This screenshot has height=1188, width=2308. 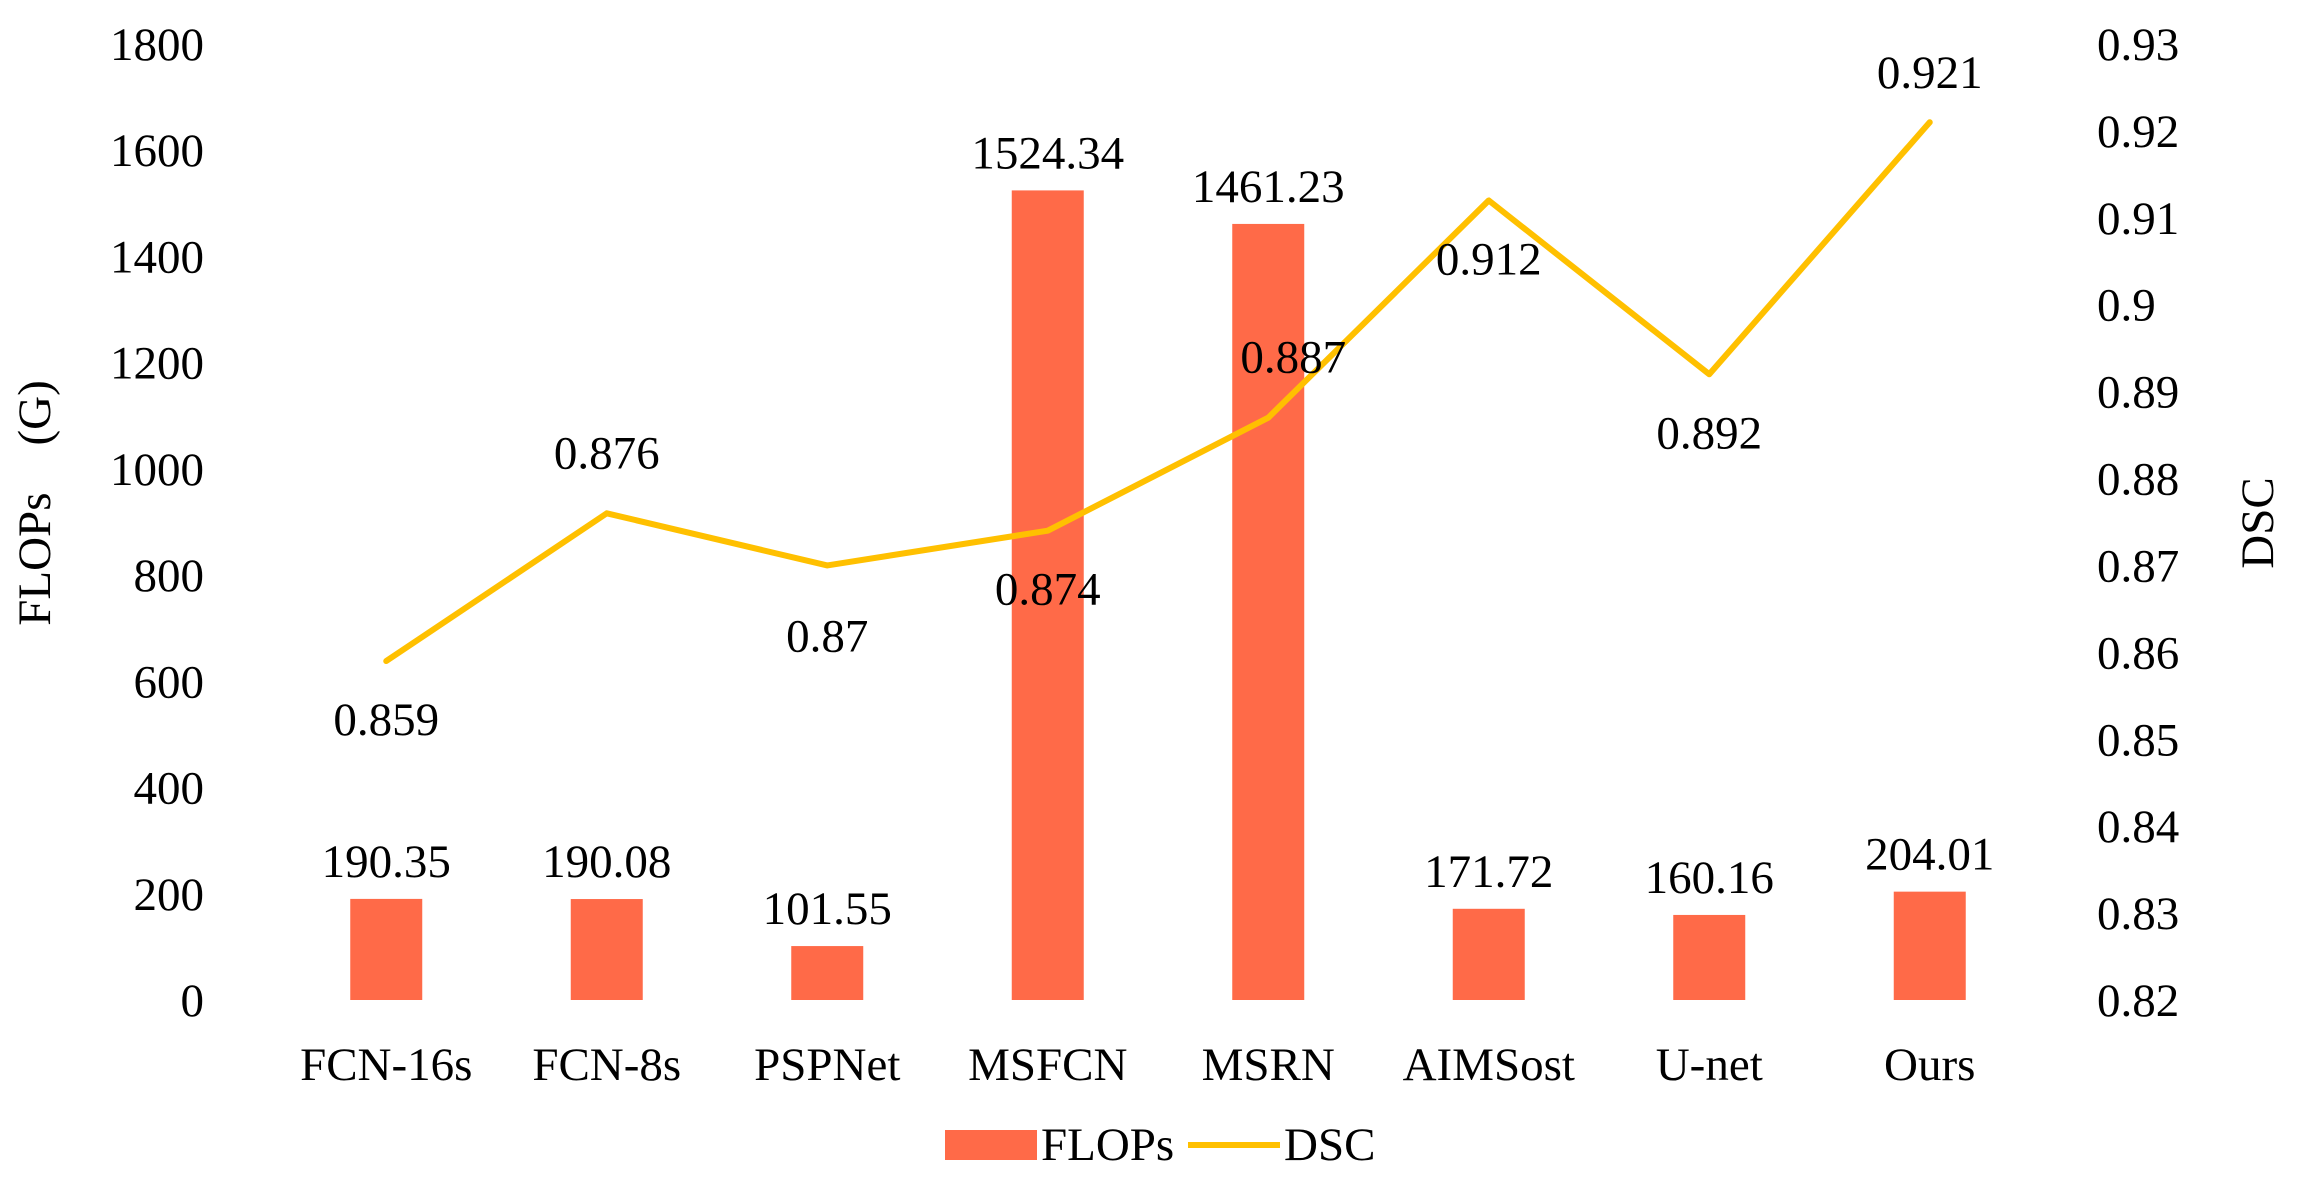 What do you see at coordinates (1489, 1065) in the screenshot?
I see `category-label: AIMSost` at bounding box center [1489, 1065].